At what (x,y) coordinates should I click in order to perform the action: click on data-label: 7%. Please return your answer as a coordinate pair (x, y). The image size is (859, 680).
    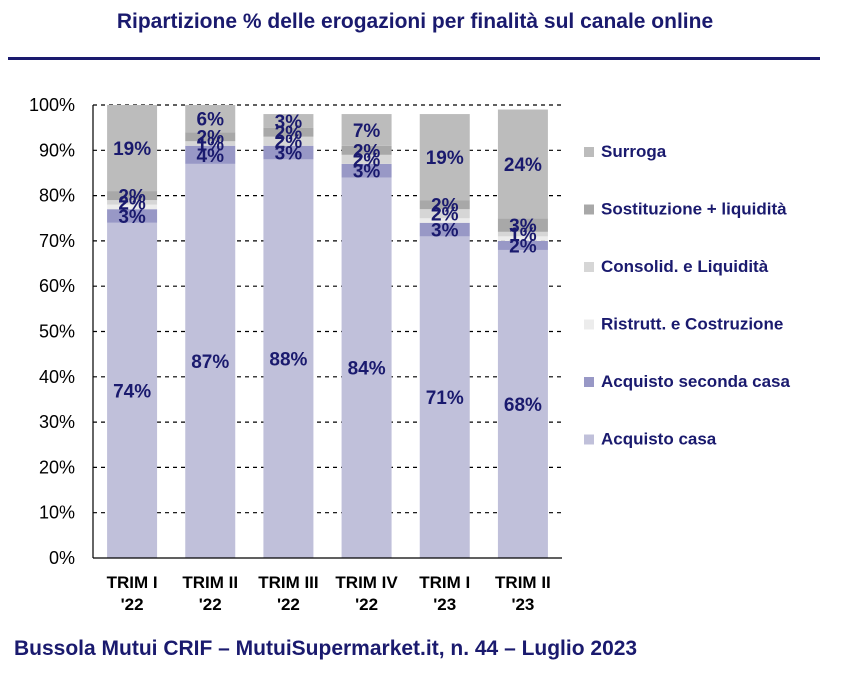
    Looking at the image, I should click on (367, 131).